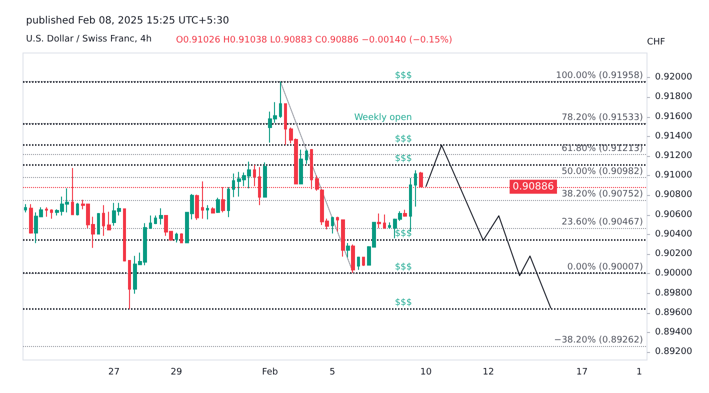 The image size is (709, 393). What do you see at coordinates (602, 149) in the screenshot?
I see `ref-line-label: 61.80% (0.91213)` at bounding box center [602, 149].